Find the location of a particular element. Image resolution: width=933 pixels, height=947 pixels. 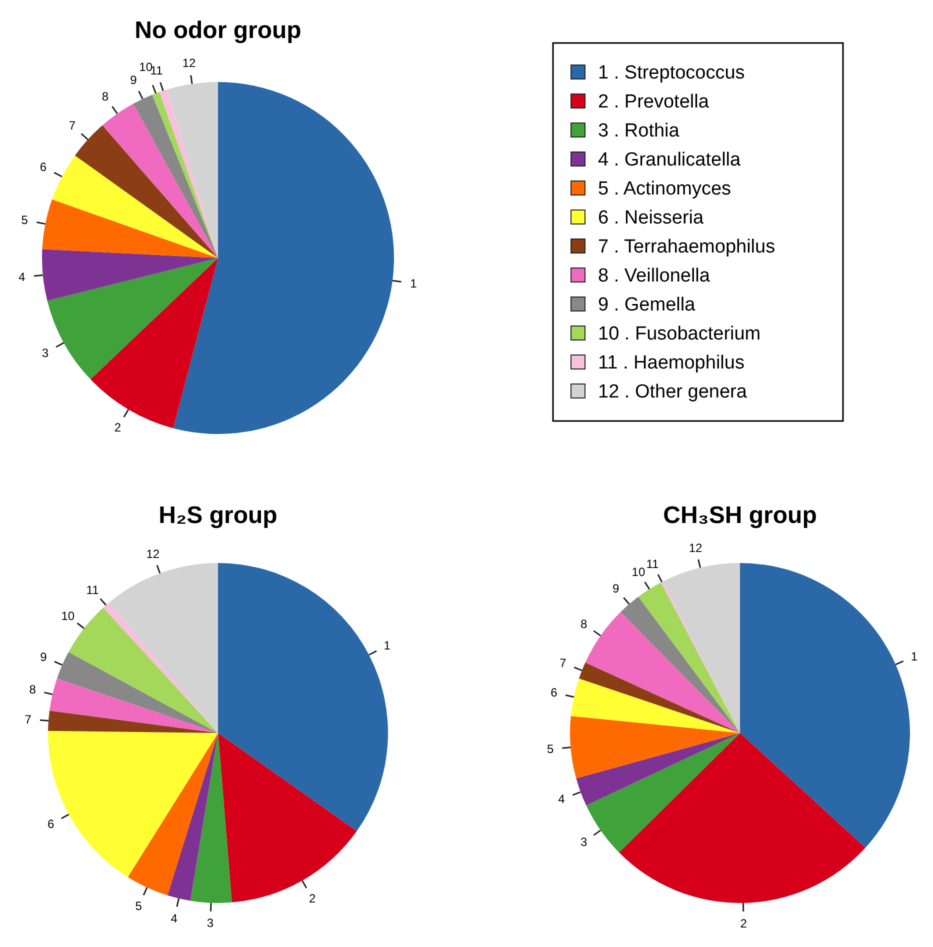

category-label: 4 . Granulicatella is located at coordinates (670, 160).